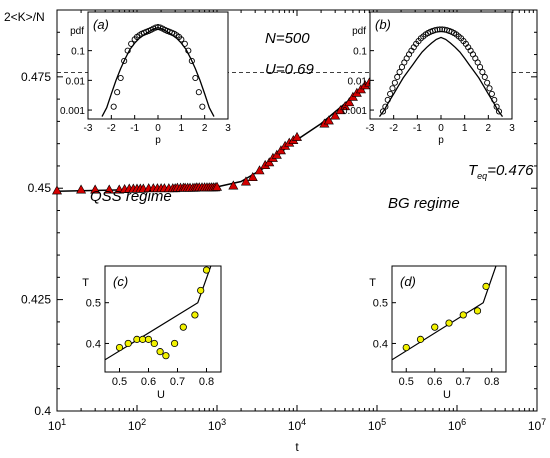 This screenshot has height=458, width=550. I want to click on inset-y-tick-label: 0.1, so click(78, 52).